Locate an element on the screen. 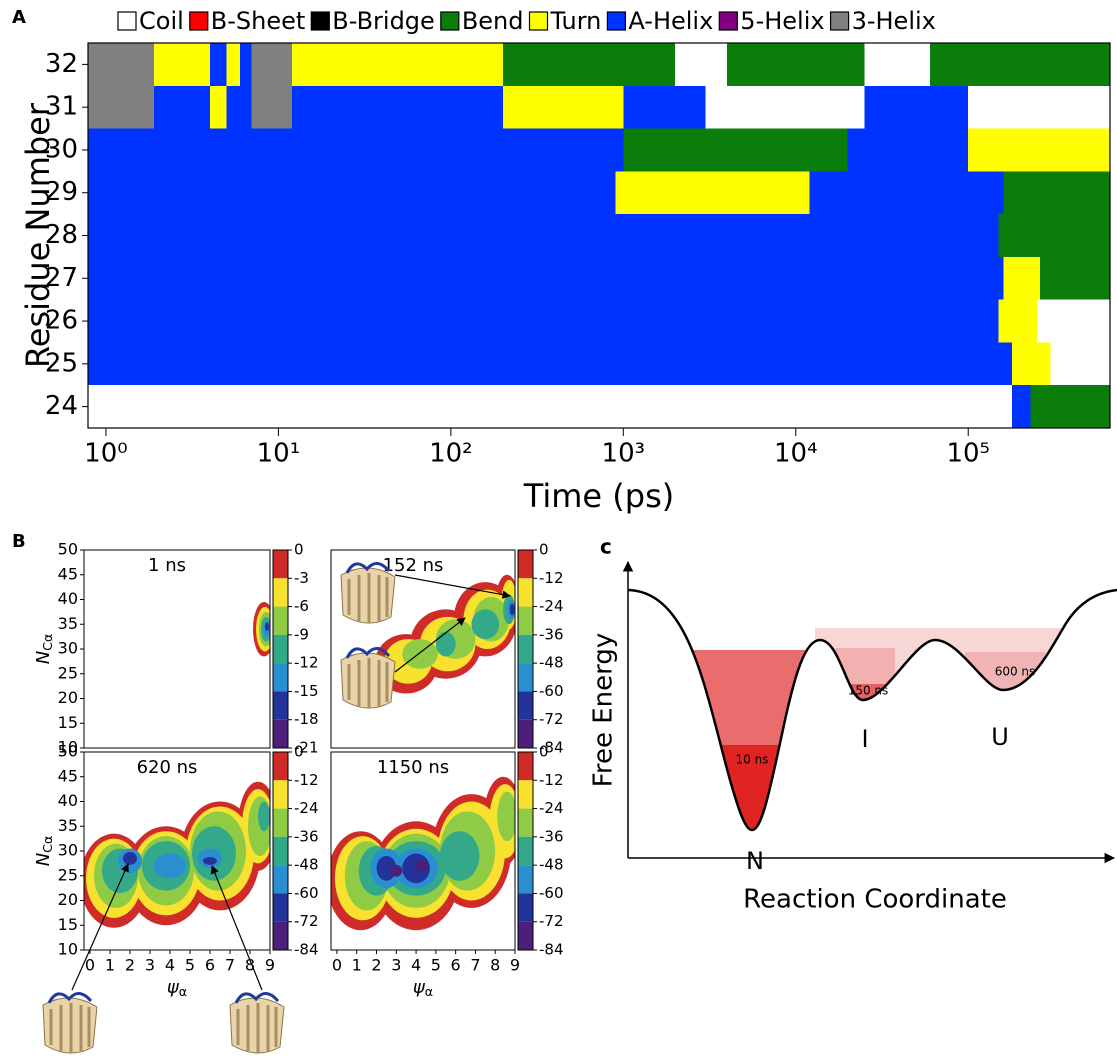  y-axis-label: NCα is located at coordinates (43, 851).